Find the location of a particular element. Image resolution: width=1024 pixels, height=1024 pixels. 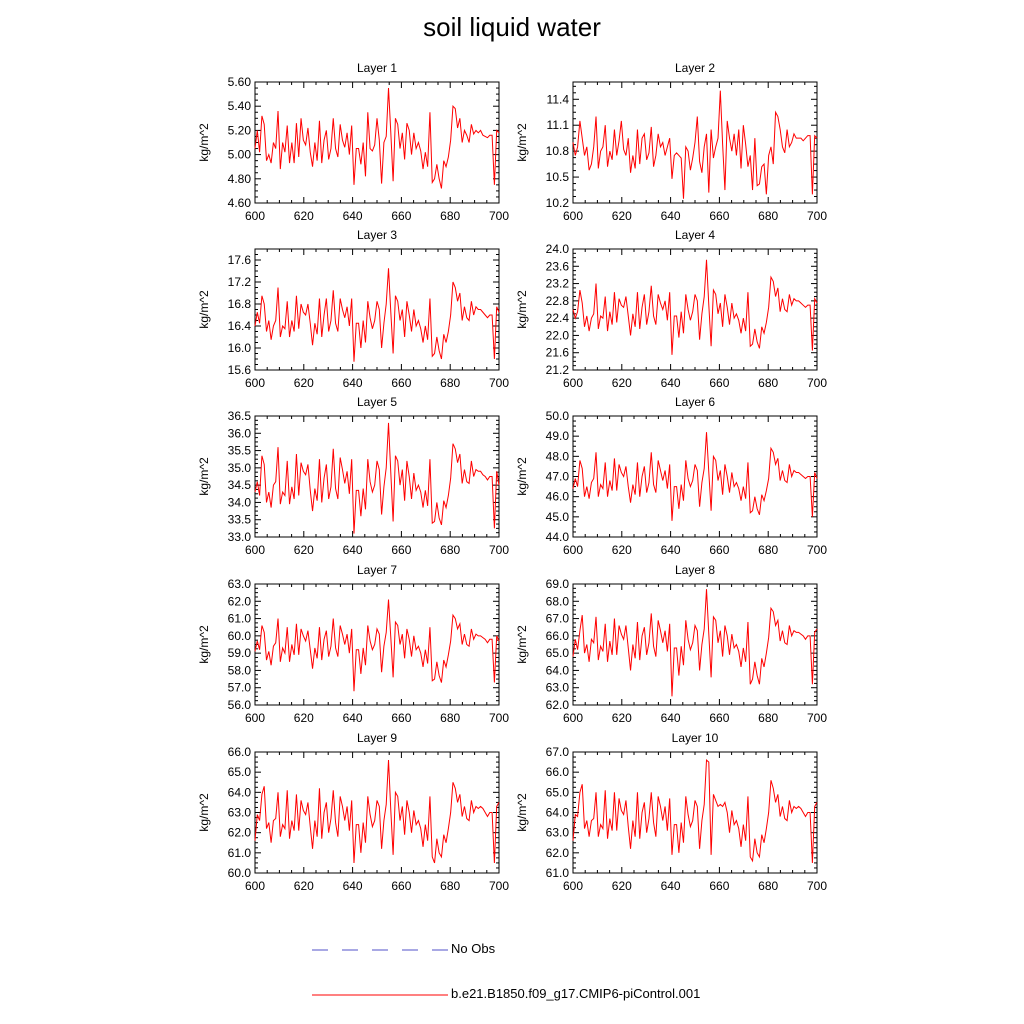

y-tick-label: 57.0 is located at coordinates (240, 688).